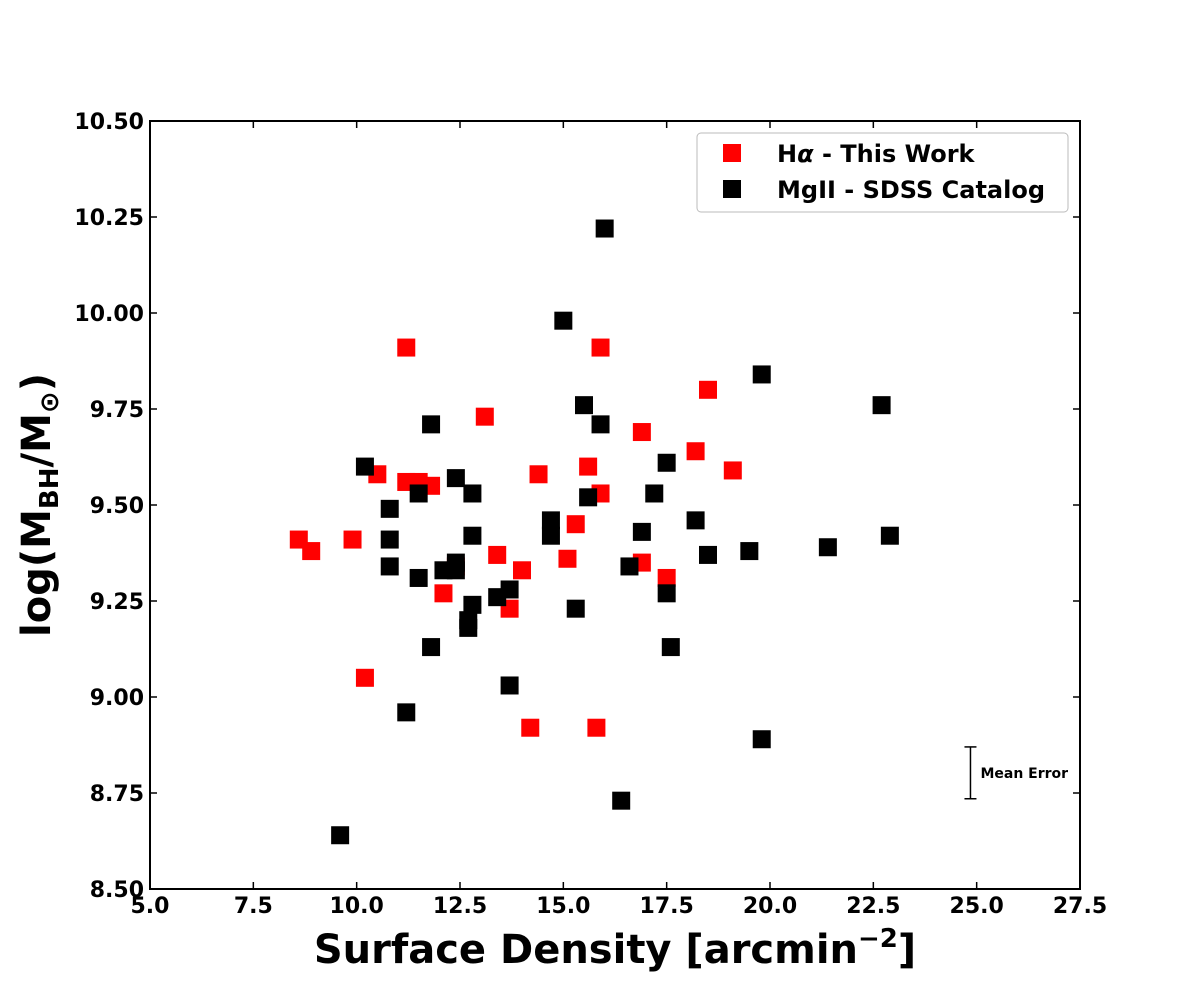  What do you see at coordinates (117, 506) in the screenshot?
I see `y-tick-label: 9.50` at bounding box center [117, 506].